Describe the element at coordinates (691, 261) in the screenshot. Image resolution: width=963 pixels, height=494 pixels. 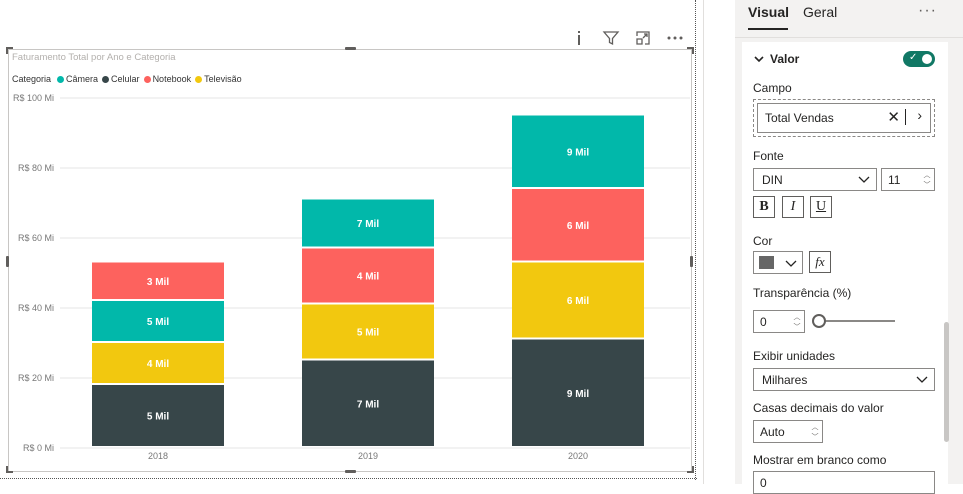
I see `resize-handle-right` at that location.